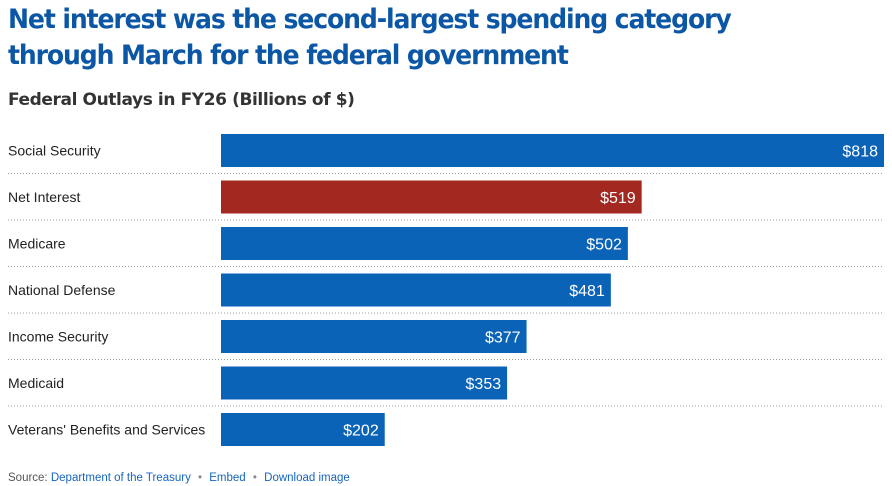  I want to click on category-label: Net Interest, so click(44, 197).